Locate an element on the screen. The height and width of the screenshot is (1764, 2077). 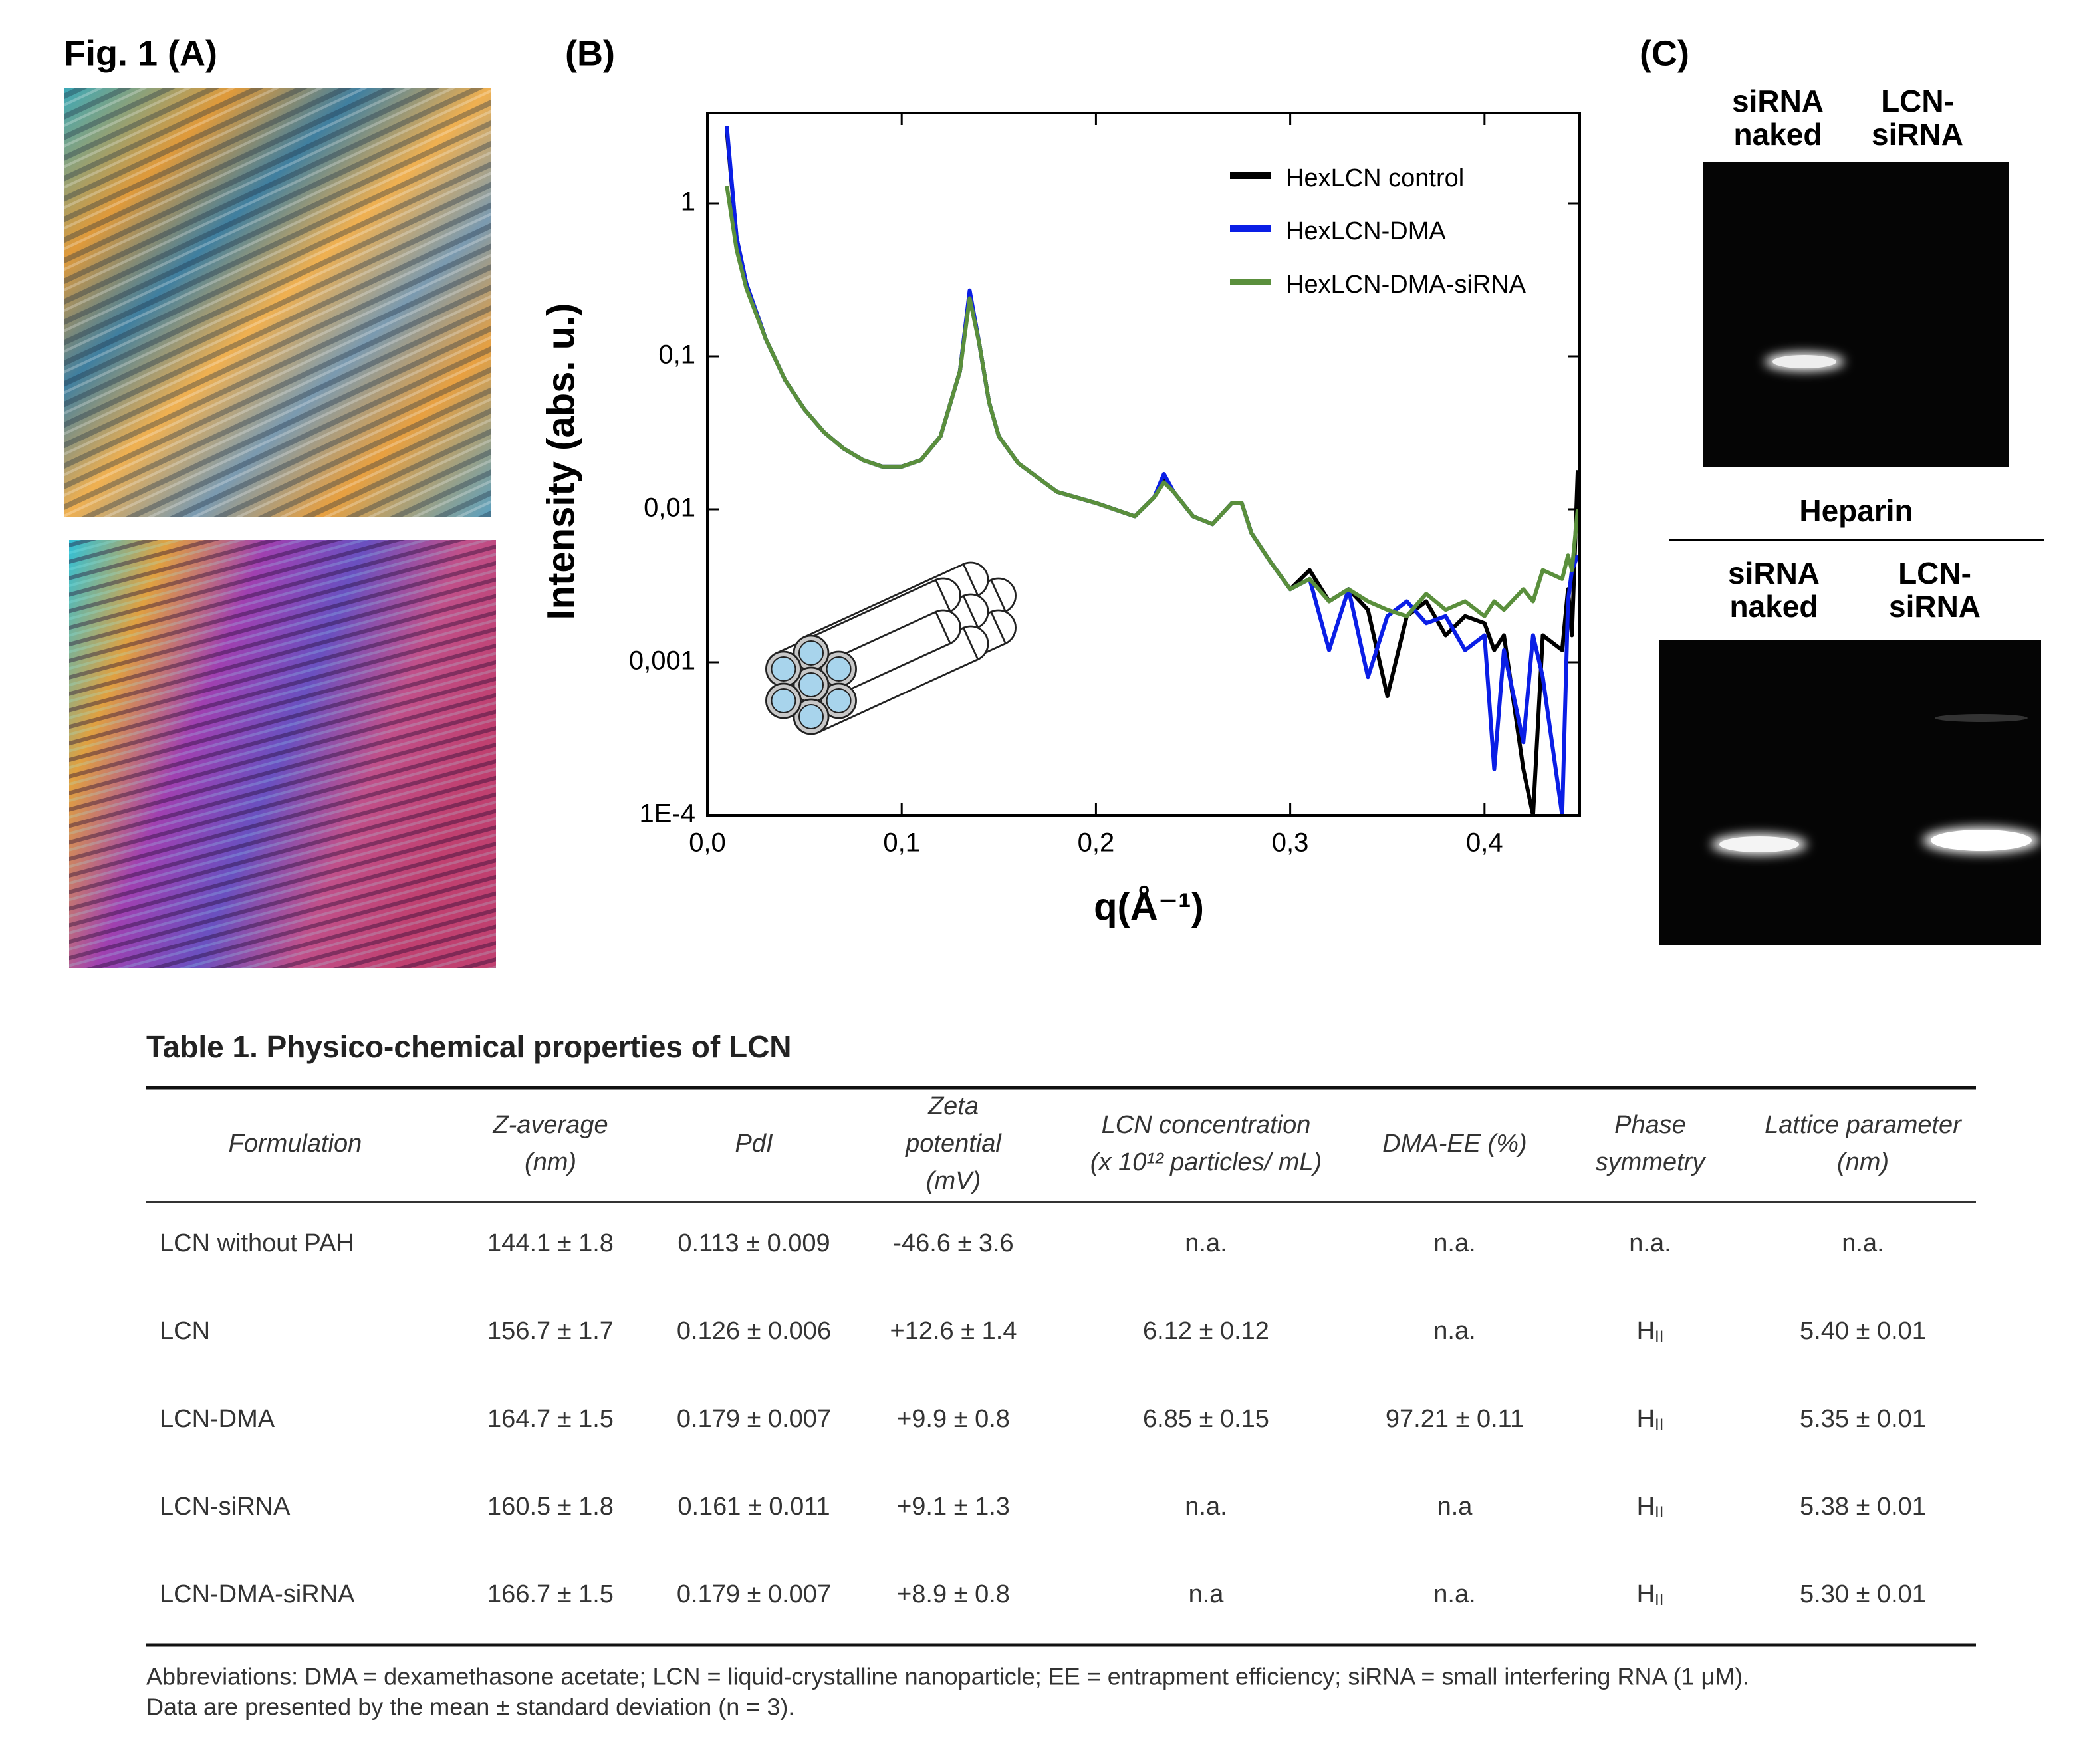
header-cell: (mV) is located at coordinates (953, 1181).